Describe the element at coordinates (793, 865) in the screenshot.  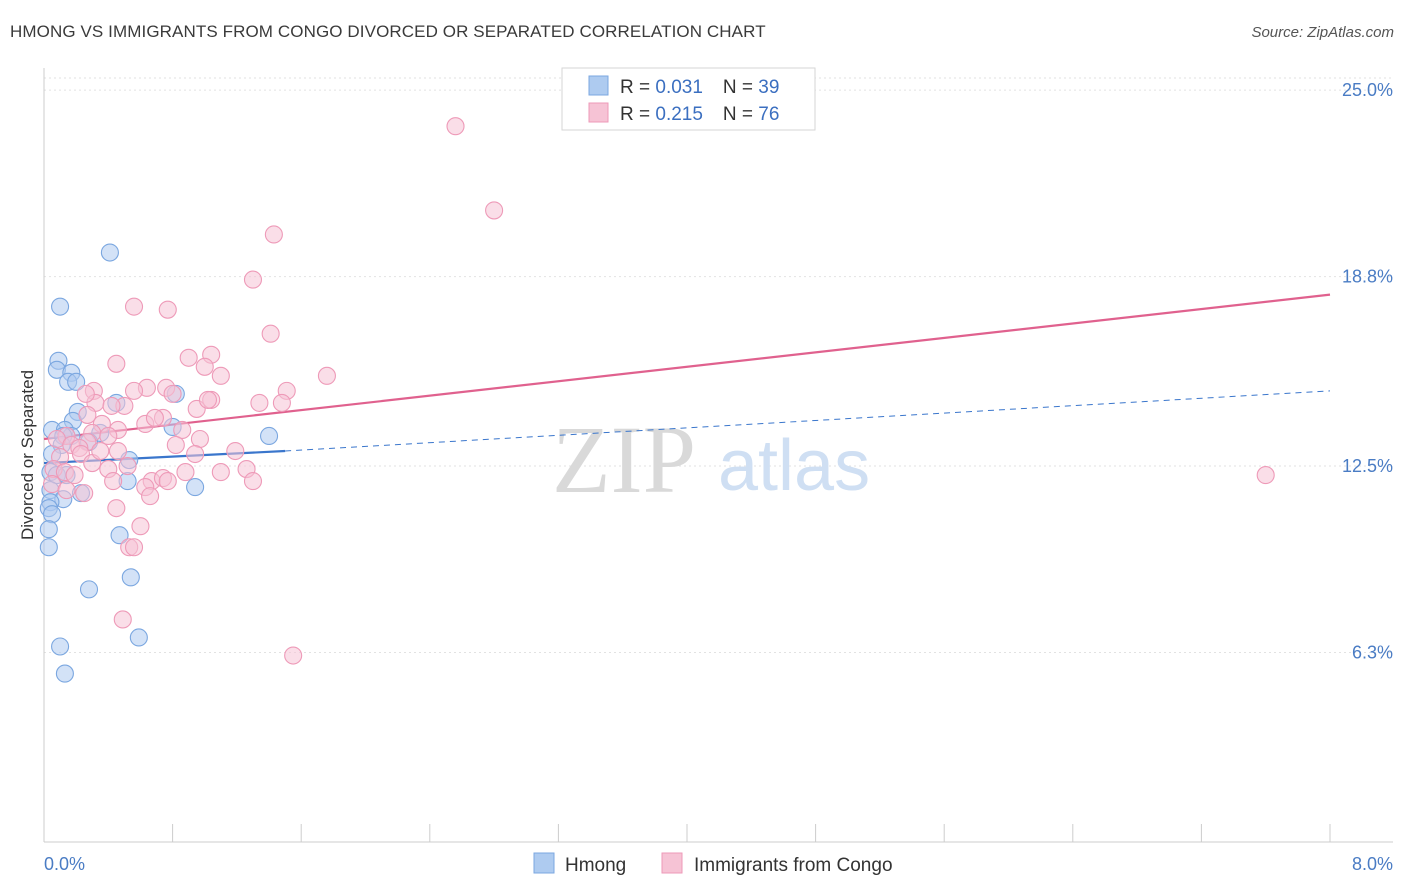
I see `legend-bottom-label-congo: Immigrants from Congo` at that location.